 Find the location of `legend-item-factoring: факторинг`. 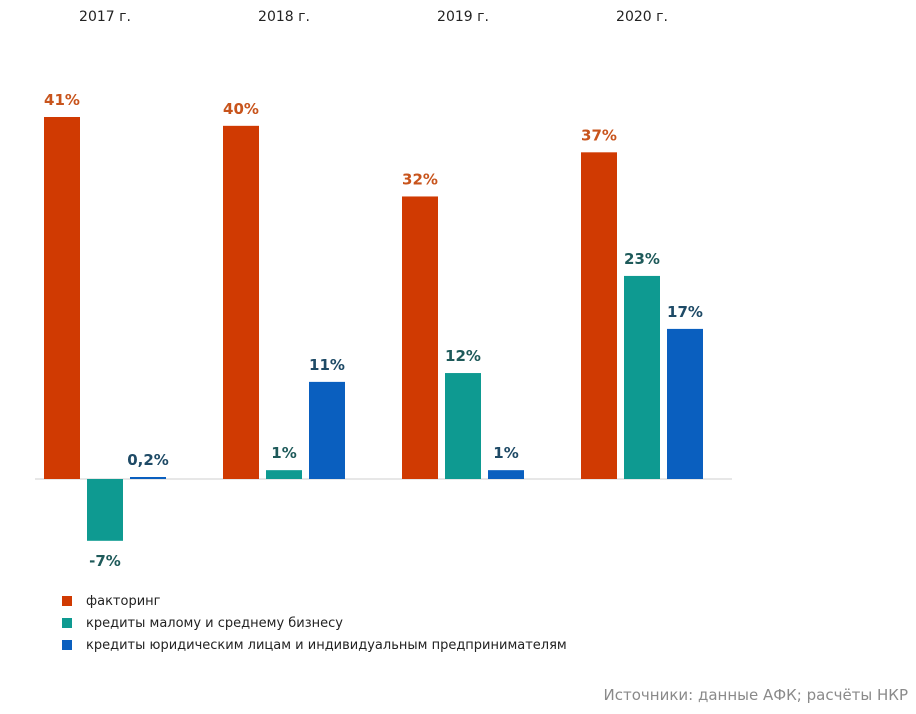

legend-item-factoring: факторинг is located at coordinates (314, 601).